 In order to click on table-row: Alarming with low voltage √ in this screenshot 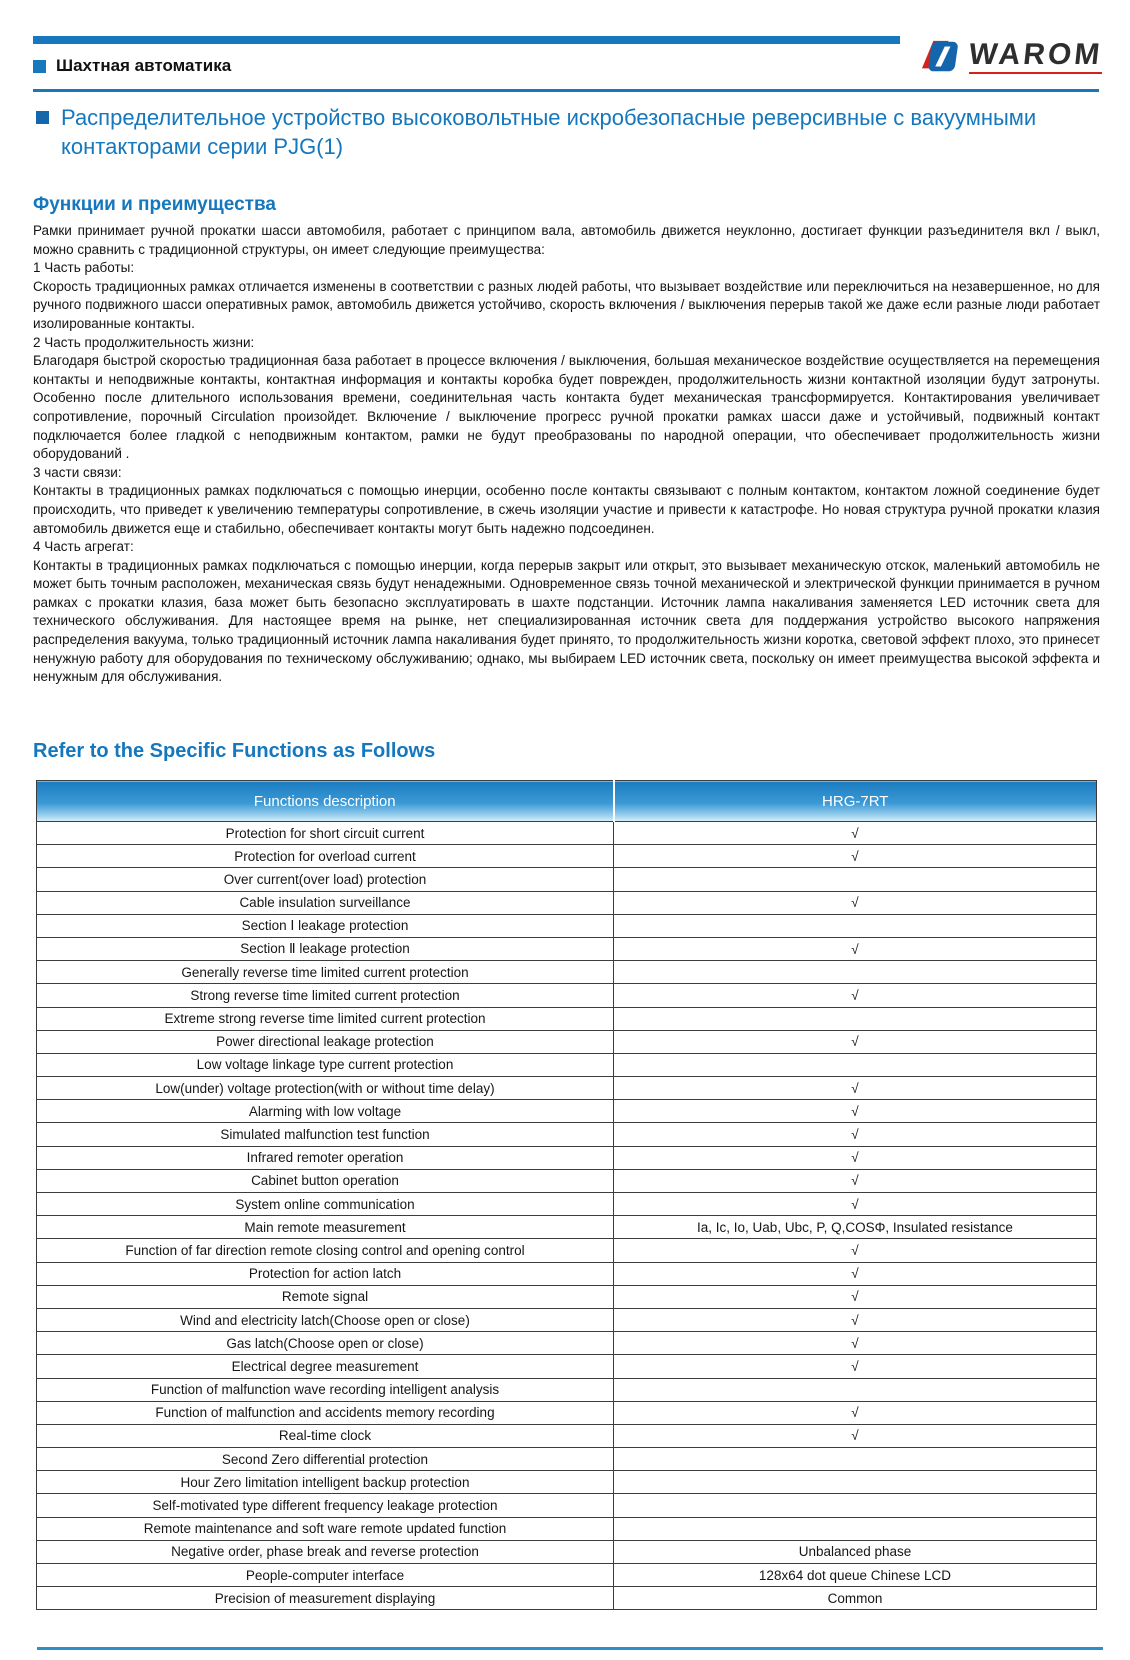, I will do `click(566, 1111)`.